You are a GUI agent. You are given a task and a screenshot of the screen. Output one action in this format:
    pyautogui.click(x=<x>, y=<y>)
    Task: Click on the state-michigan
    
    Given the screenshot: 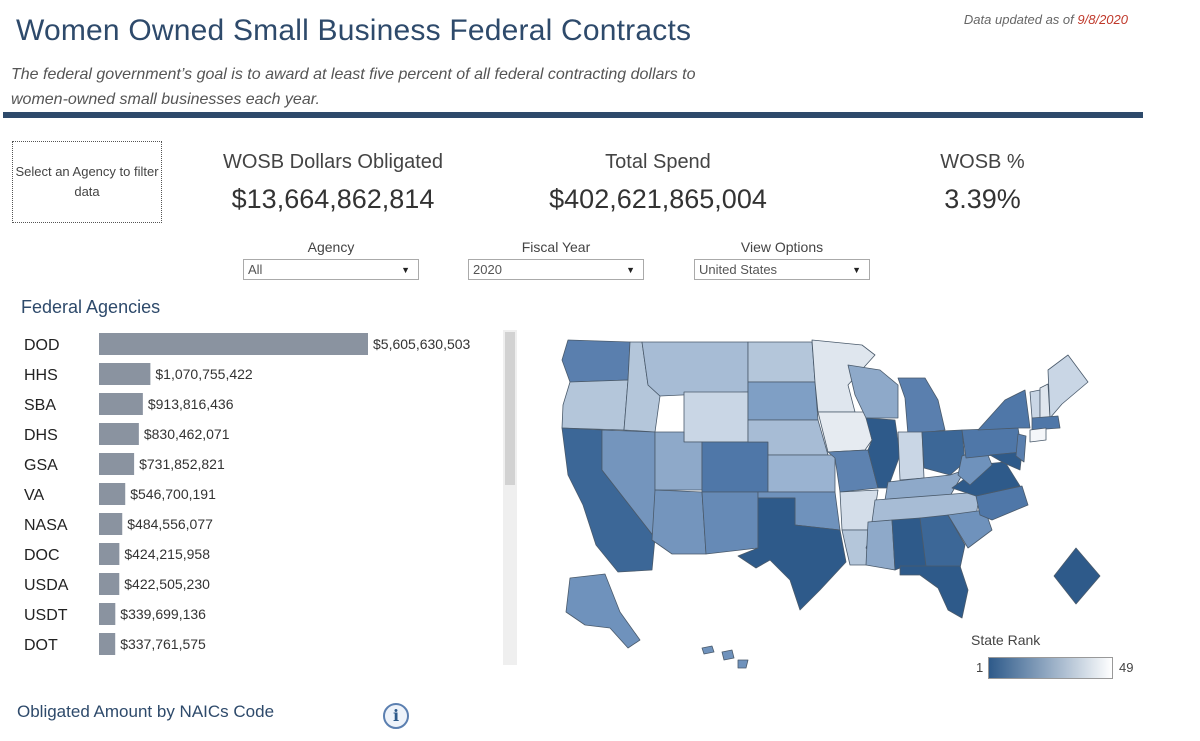 What is the action you would take?
    pyautogui.click(x=921, y=406)
    